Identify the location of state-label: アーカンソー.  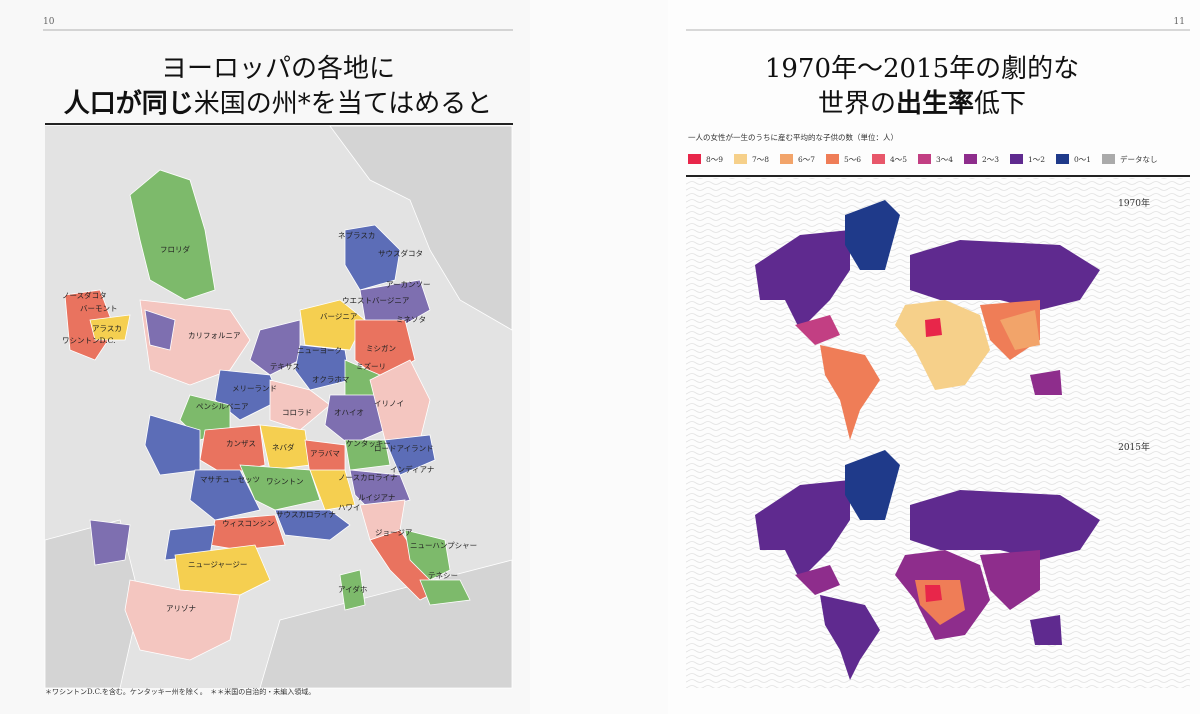
(408, 284).